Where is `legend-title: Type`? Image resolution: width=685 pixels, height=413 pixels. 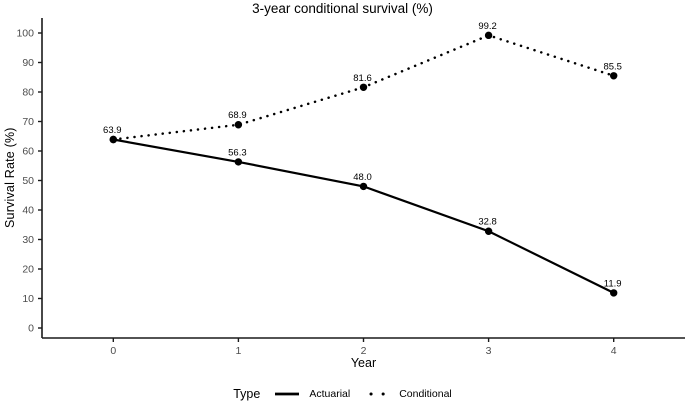 legend-title: Type is located at coordinates (247, 394).